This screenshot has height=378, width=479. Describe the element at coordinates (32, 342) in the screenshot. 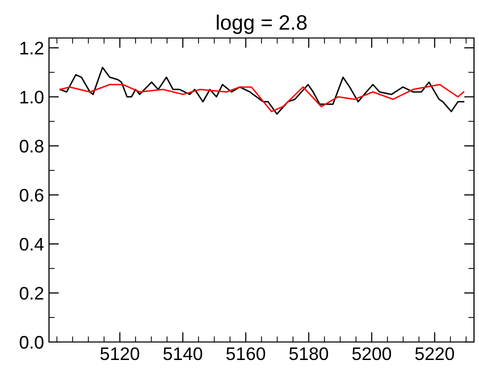

I see `y-tick-label: 0.0` at that location.